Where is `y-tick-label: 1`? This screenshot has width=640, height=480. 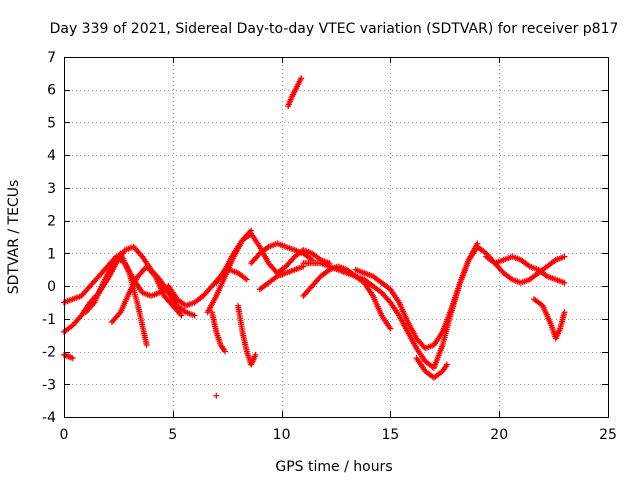 y-tick-label: 1 is located at coordinates (51, 254).